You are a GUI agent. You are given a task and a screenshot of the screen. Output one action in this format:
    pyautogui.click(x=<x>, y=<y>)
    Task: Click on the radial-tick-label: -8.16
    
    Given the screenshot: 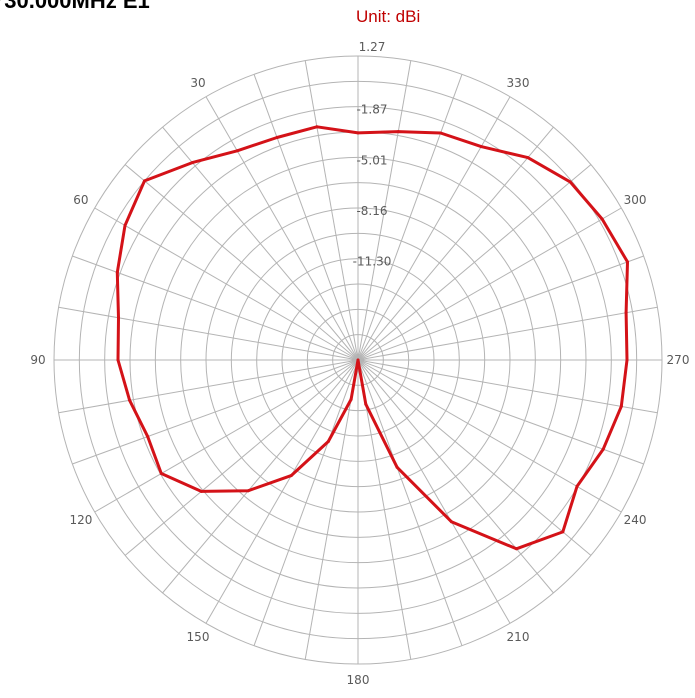 What is the action you would take?
    pyautogui.click(x=371, y=211)
    